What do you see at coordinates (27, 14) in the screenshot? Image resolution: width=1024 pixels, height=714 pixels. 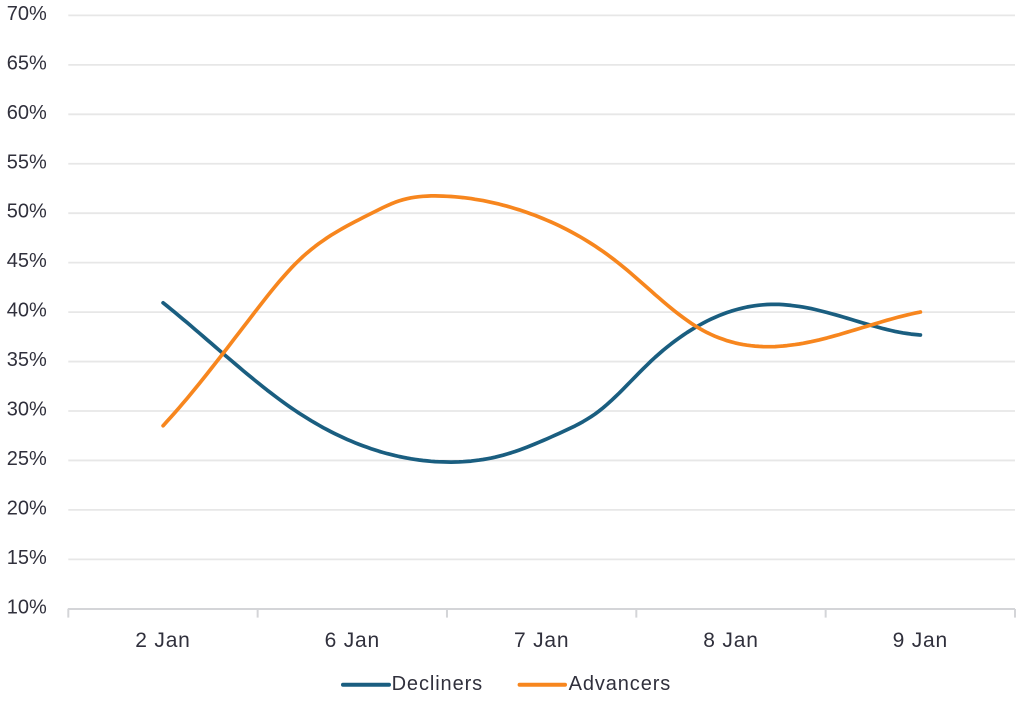 I see `svg-text: 70%` at bounding box center [27, 14].